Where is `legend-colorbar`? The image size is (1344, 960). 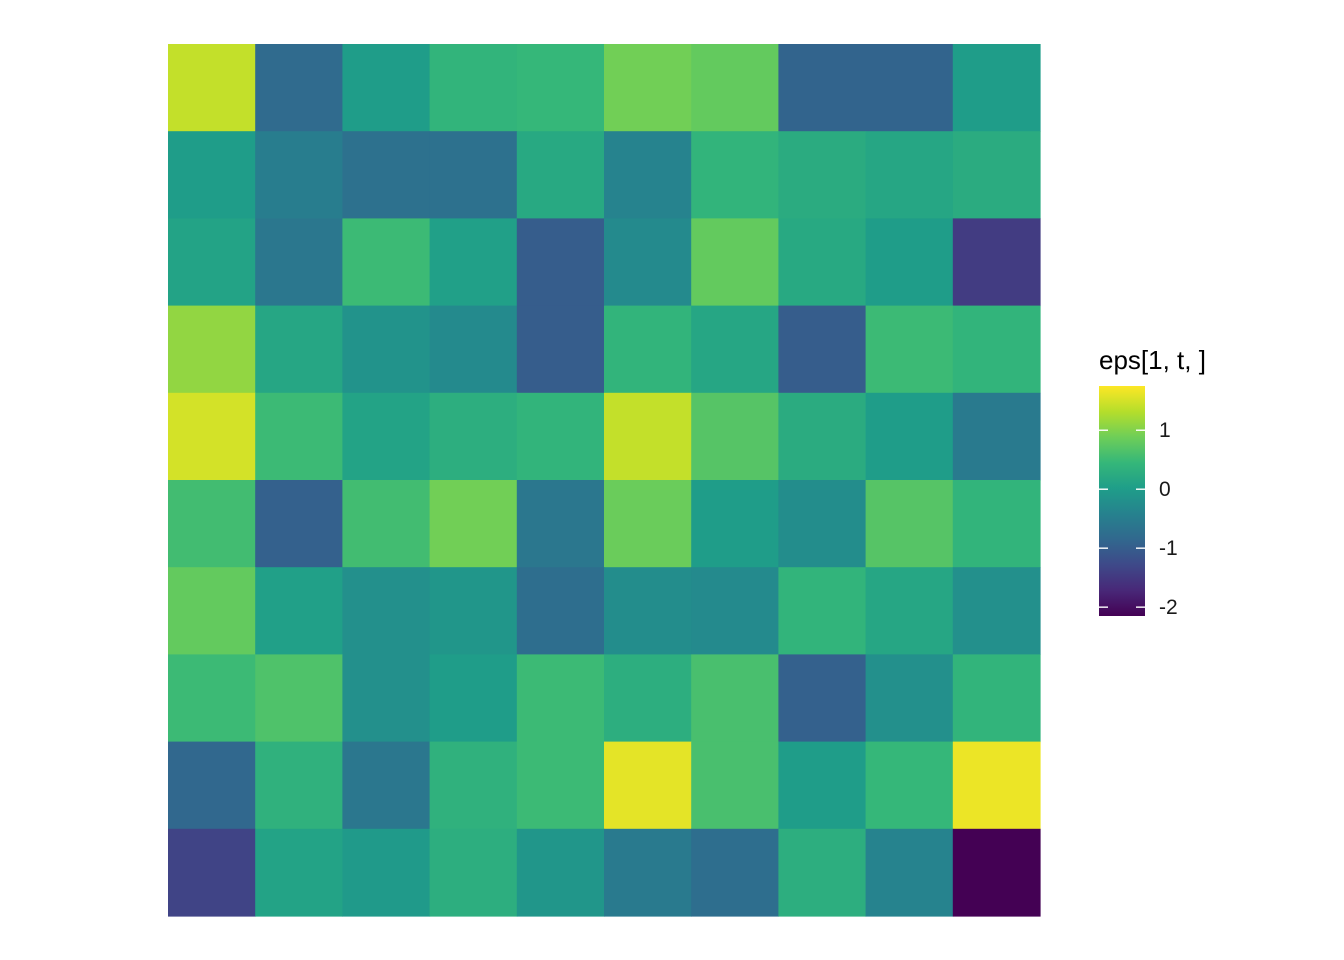 legend-colorbar is located at coordinates (1122, 501).